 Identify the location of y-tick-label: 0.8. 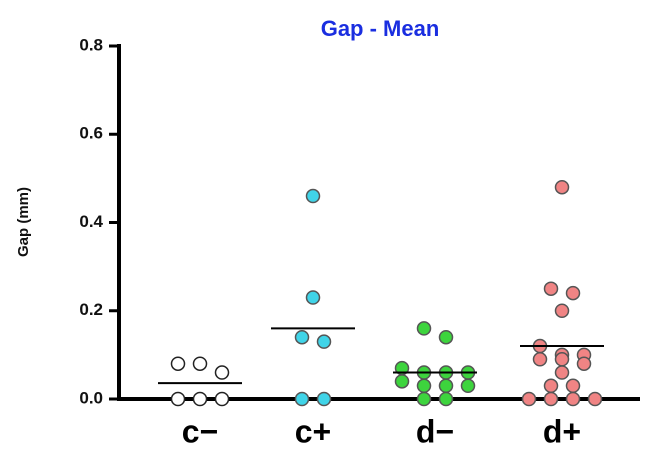
(91, 44).